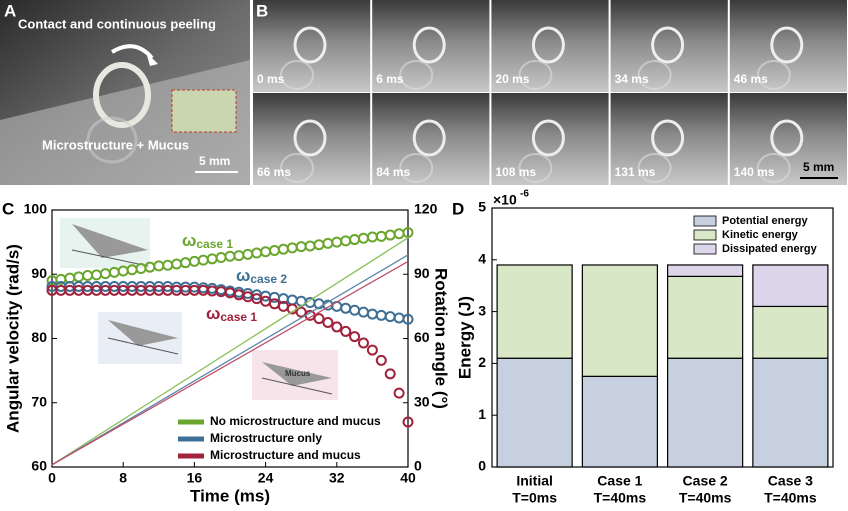  Describe the element at coordinates (262, 10) in the screenshot. I see `panel-label: B` at that location.